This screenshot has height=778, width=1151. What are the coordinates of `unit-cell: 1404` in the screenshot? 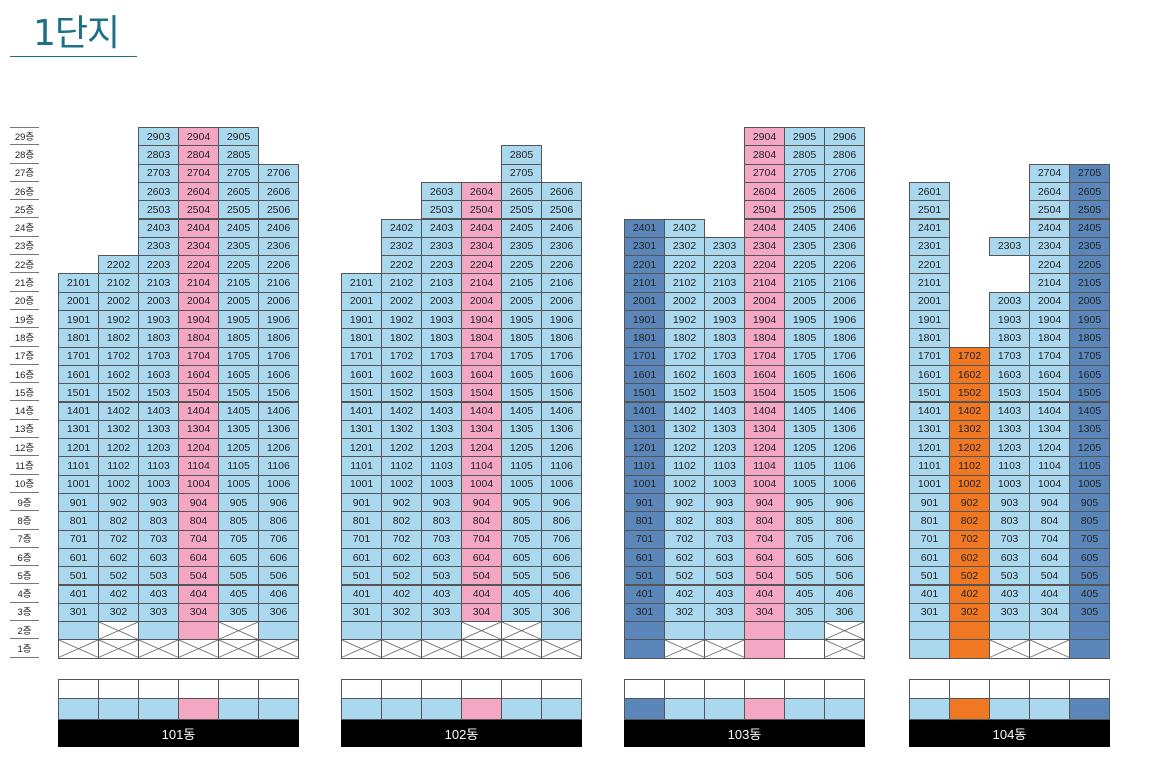 It's located at (481, 411).